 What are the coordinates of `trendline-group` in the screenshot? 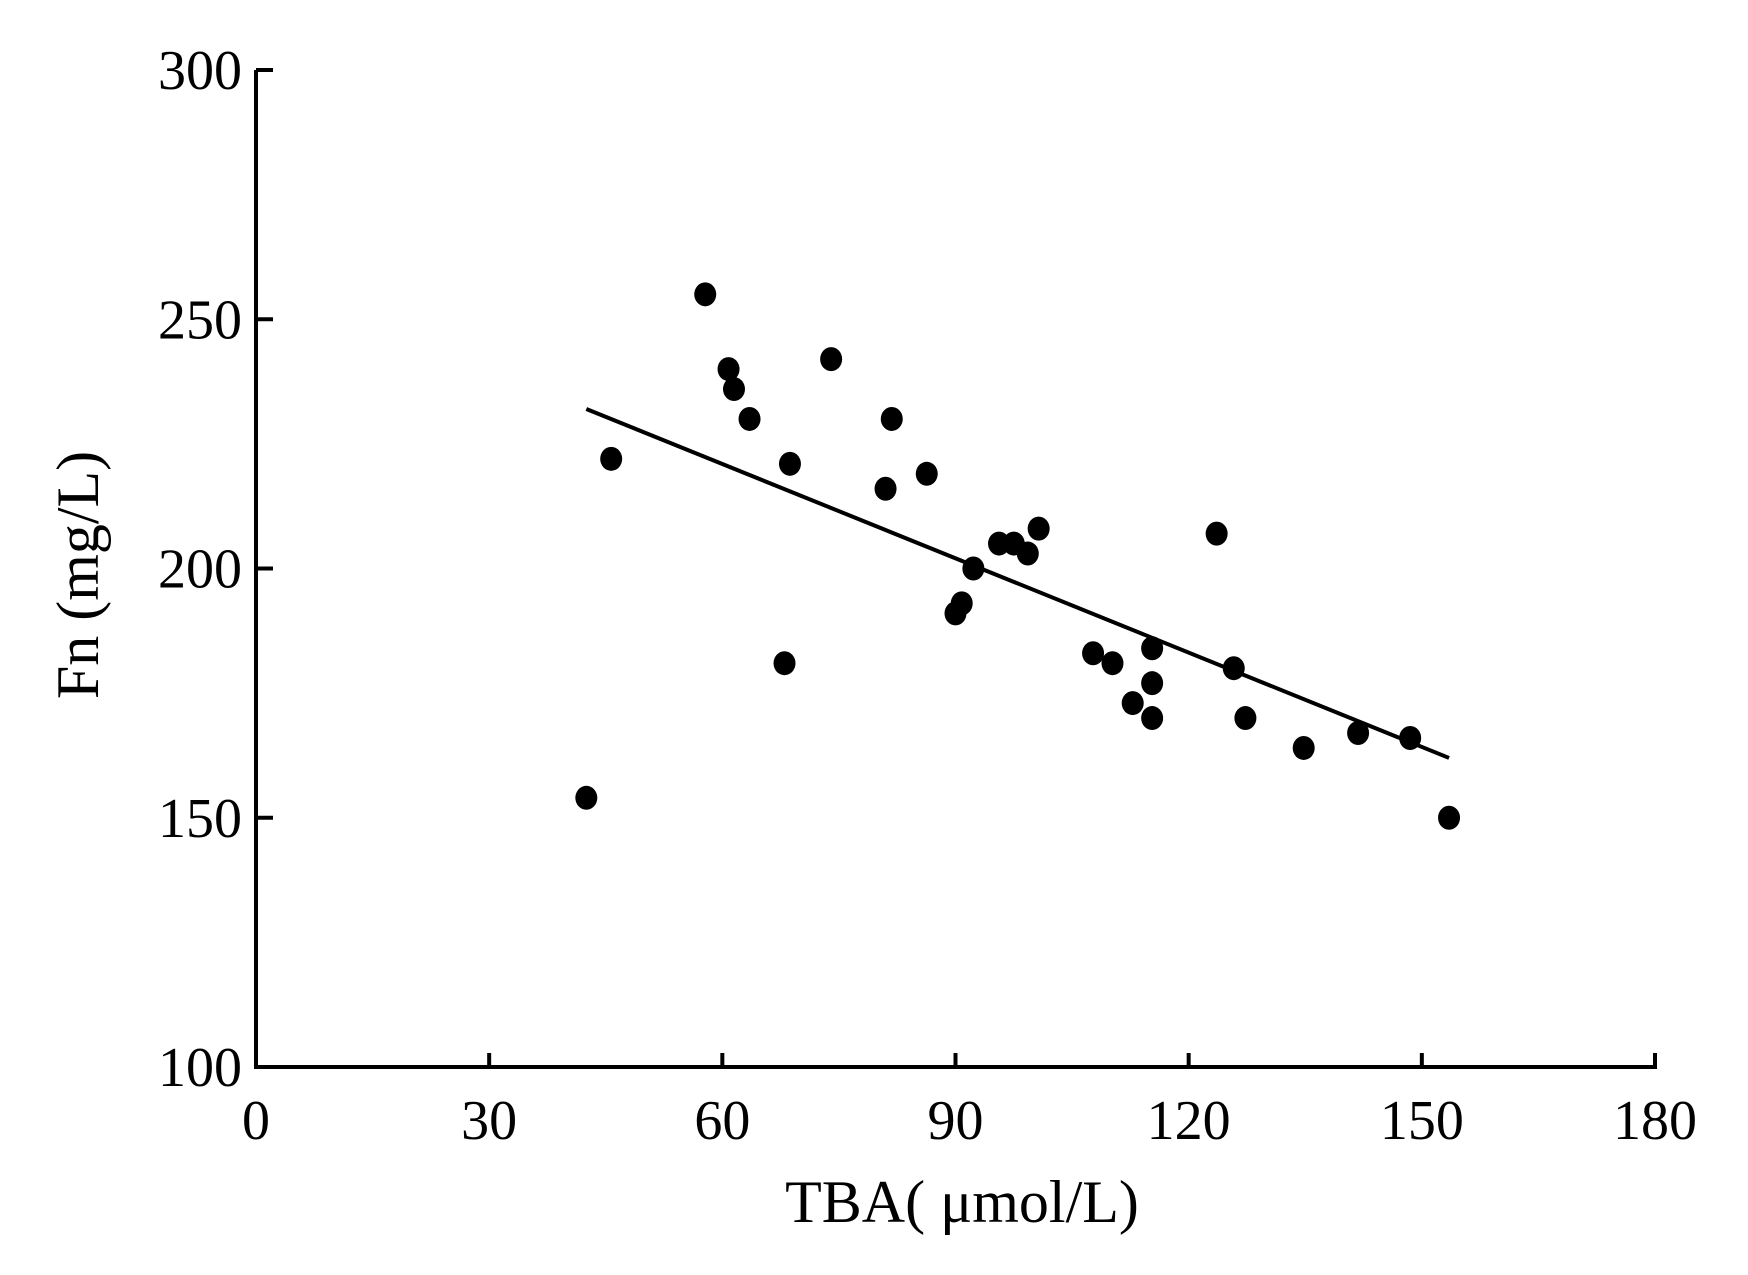 It's located at (1017, 583).